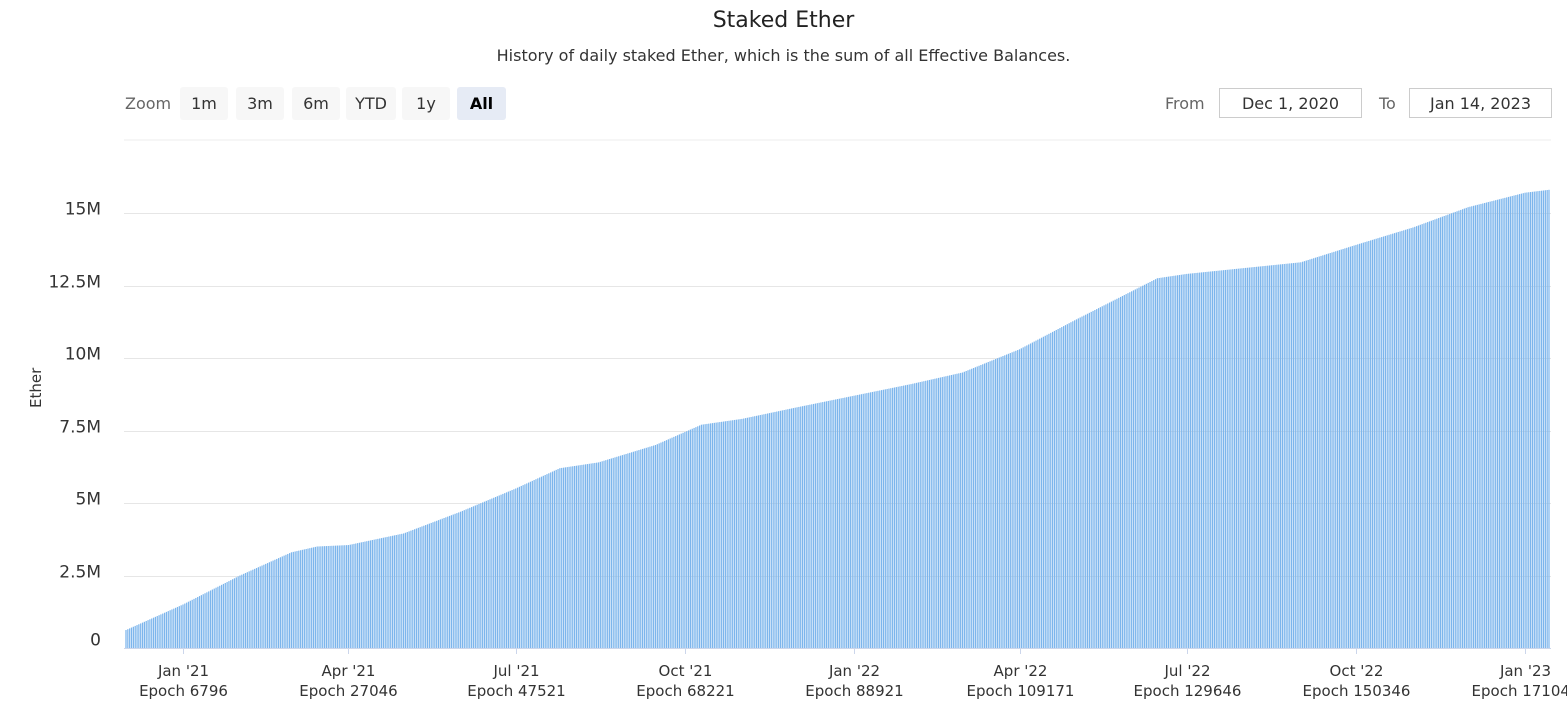 The width and height of the screenshot is (1567, 708). What do you see at coordinates (1480, 103) in the screenshot?
I see `range-to-input` at bounding box center [1480, 103].